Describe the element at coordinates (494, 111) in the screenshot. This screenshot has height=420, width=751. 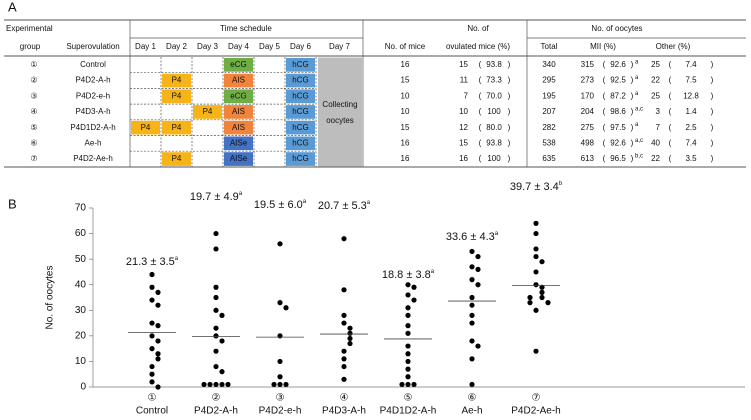
I see `cell: 100` at that location.